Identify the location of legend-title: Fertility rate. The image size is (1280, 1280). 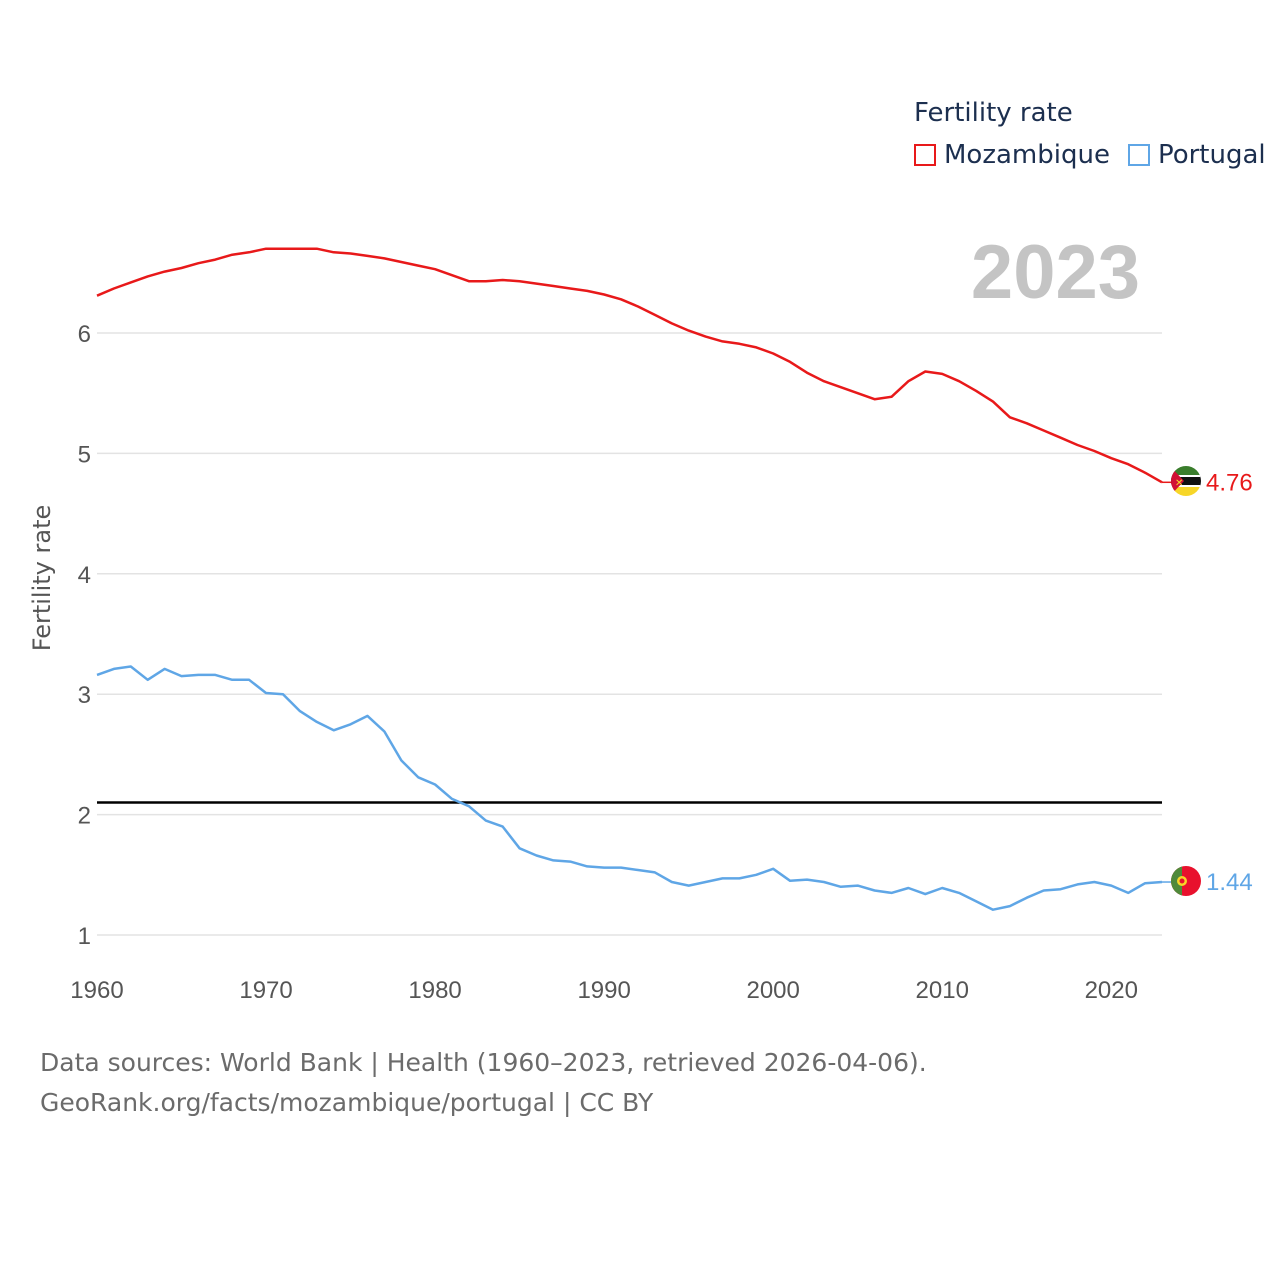
(993, 113).